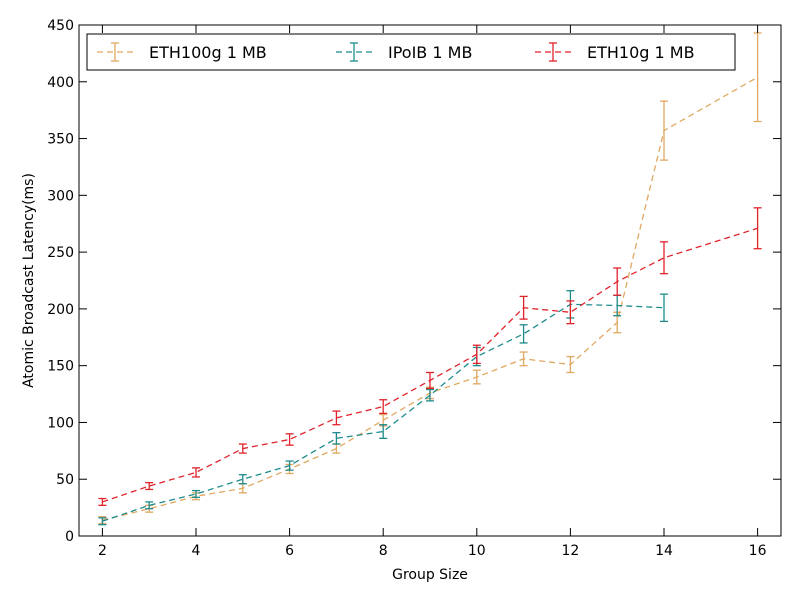 The height and width of the screenshot is (600, 800). What do you see at coordinates (430, 52) in the screenshot?
I see `legend-label: IPoIB 1 MB` at bounding box center [430, 52].